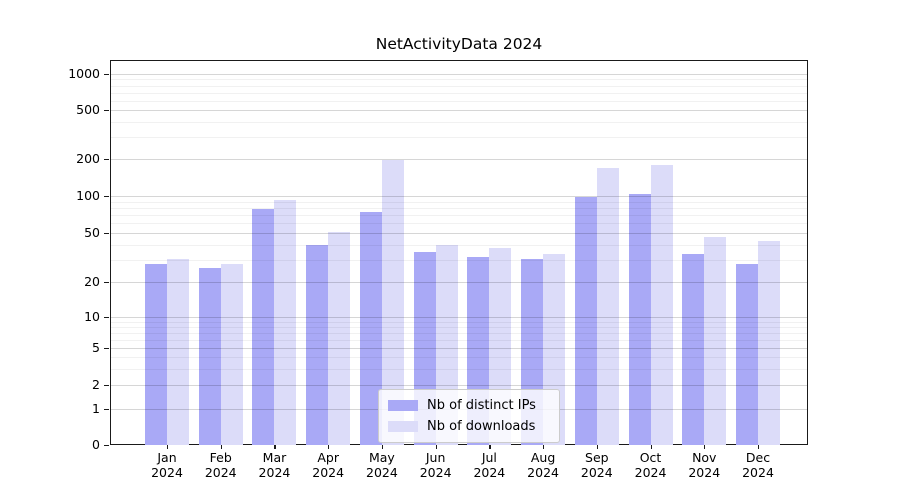  What do you see at coordinates (597, 447) in the screenshot?
I see `x-axis-tick-sep` at bounding box center [597, 447].